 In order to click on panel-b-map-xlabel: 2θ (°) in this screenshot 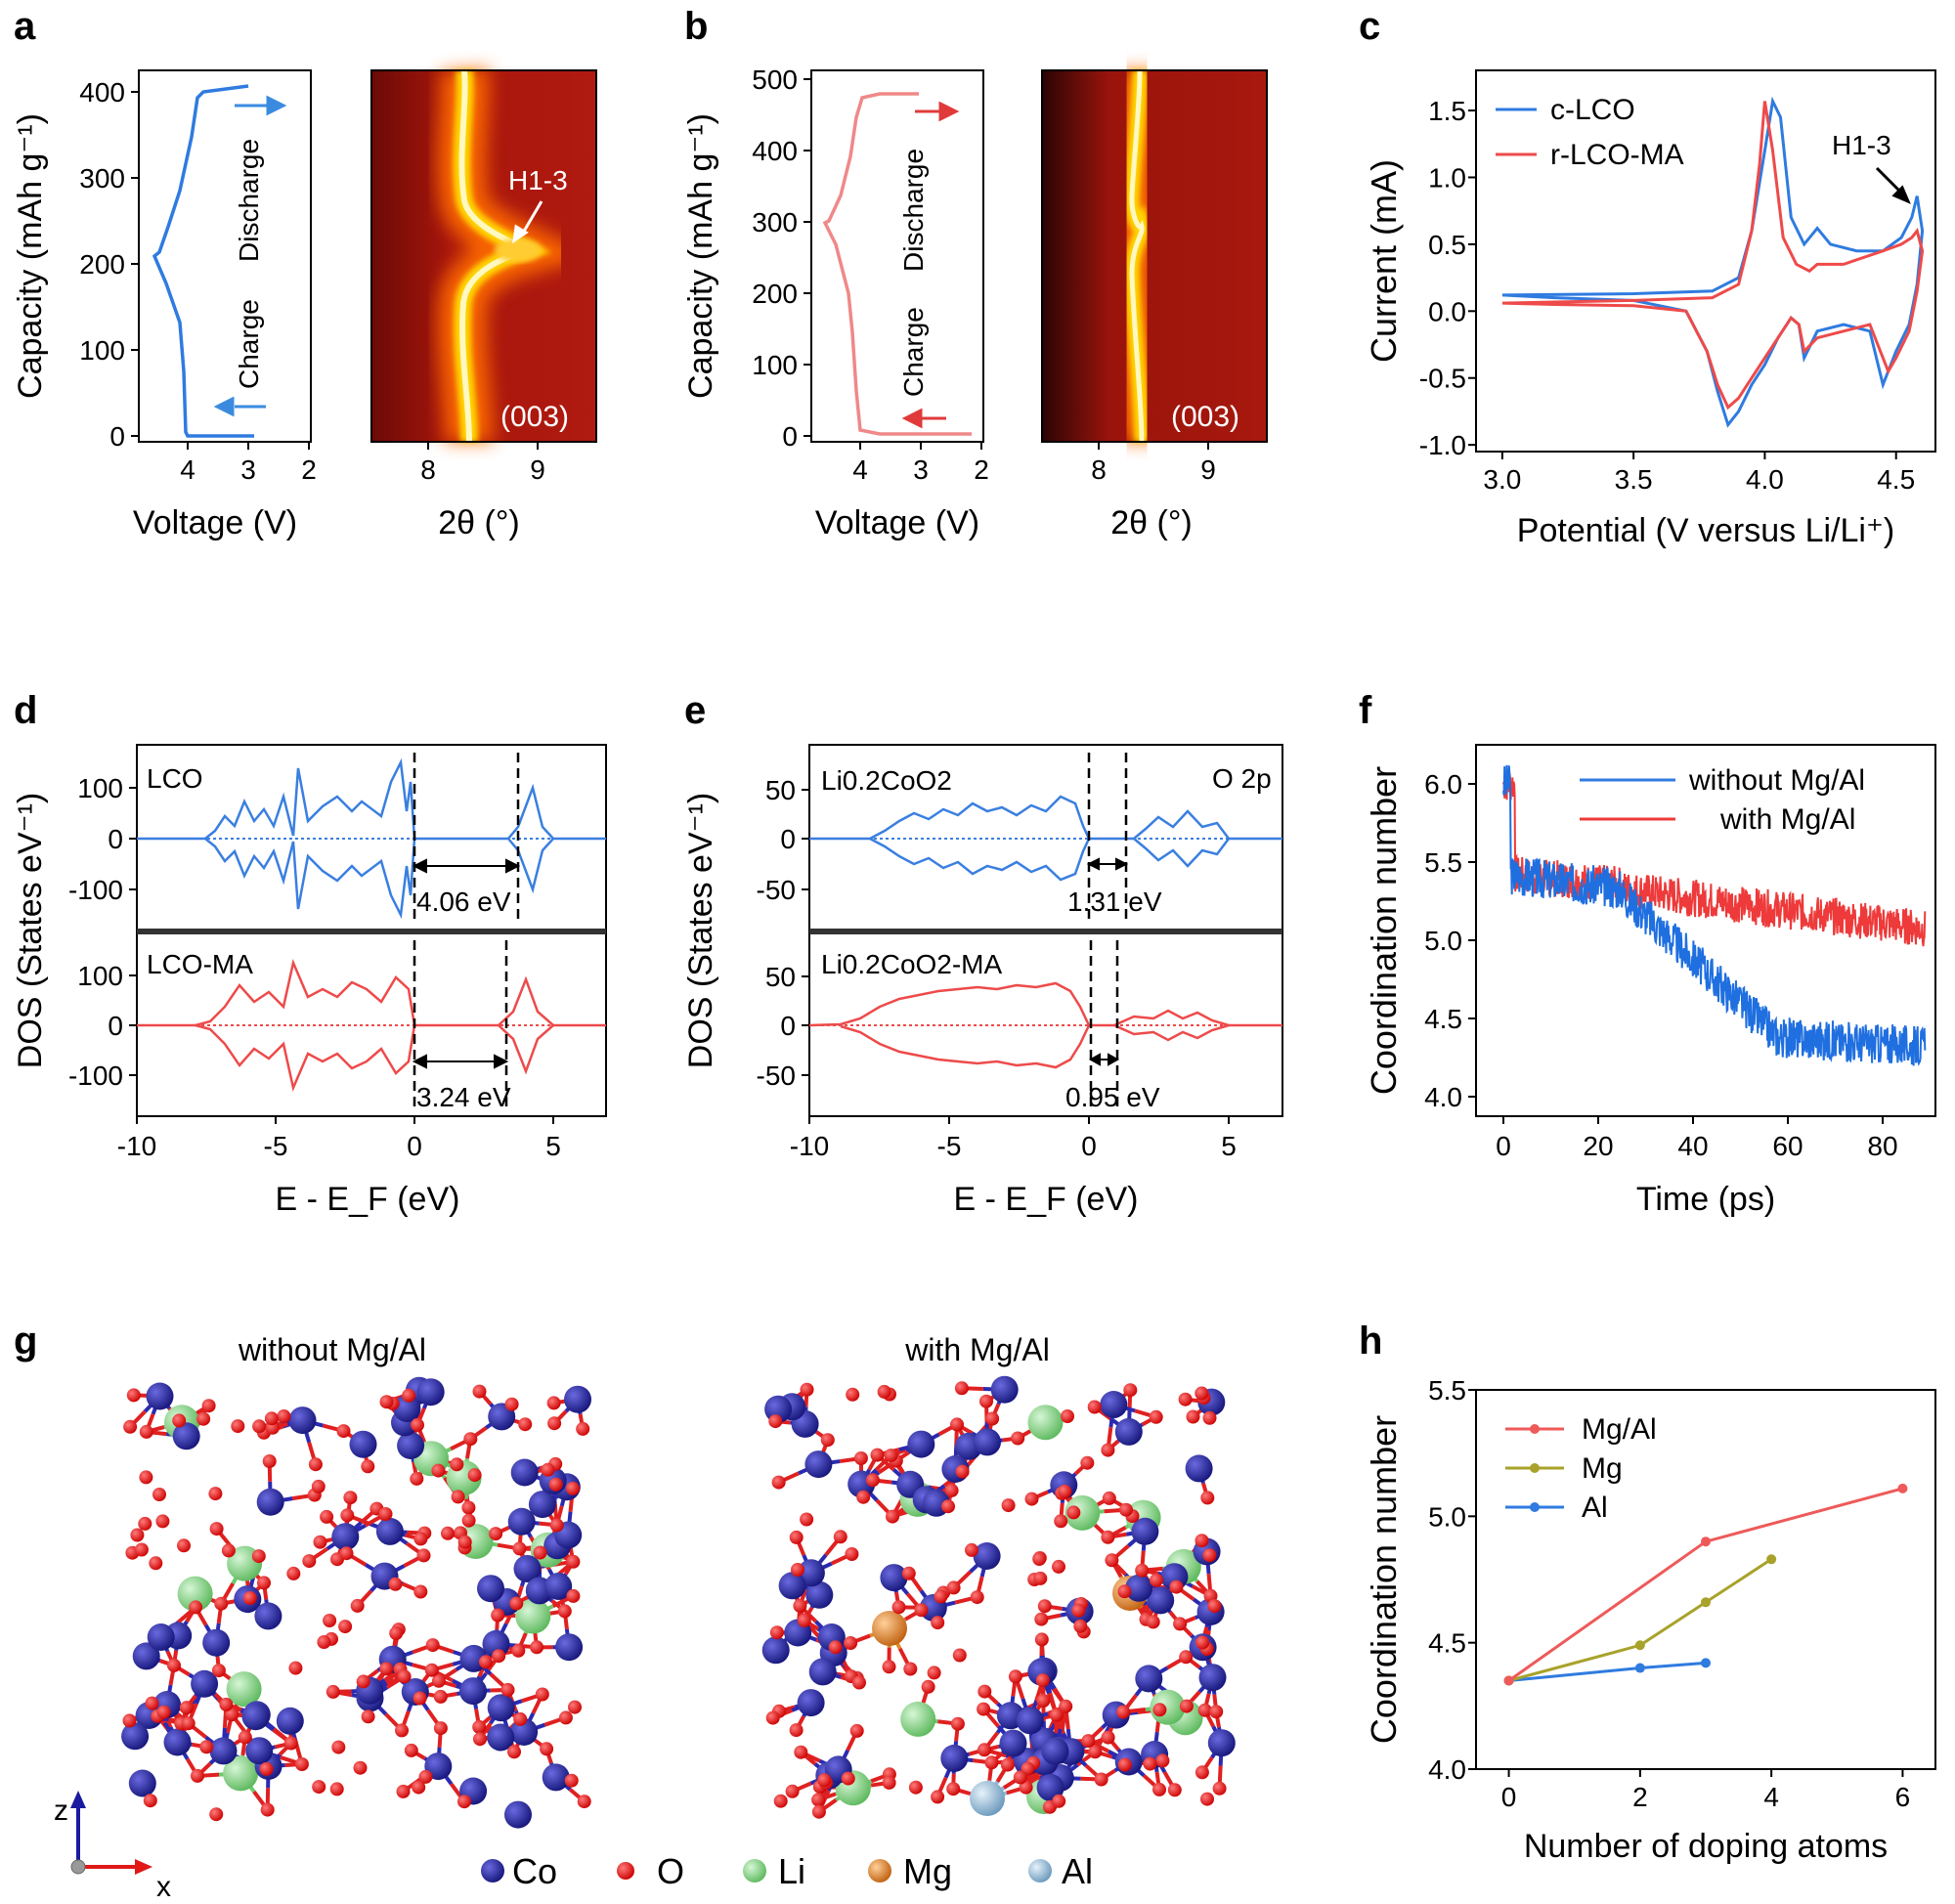, I will do `click(1152, 522)`.